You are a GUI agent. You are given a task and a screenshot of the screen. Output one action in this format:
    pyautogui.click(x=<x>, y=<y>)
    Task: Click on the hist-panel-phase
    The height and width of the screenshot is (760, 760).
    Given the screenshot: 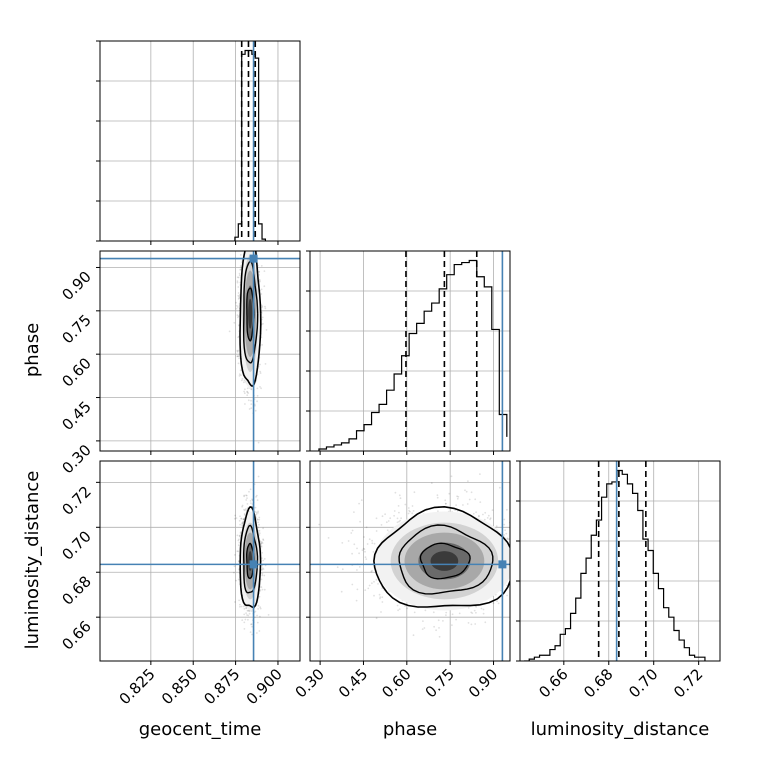 What is the action you would take?
    pyautogui.click(x=408, y=352)
    